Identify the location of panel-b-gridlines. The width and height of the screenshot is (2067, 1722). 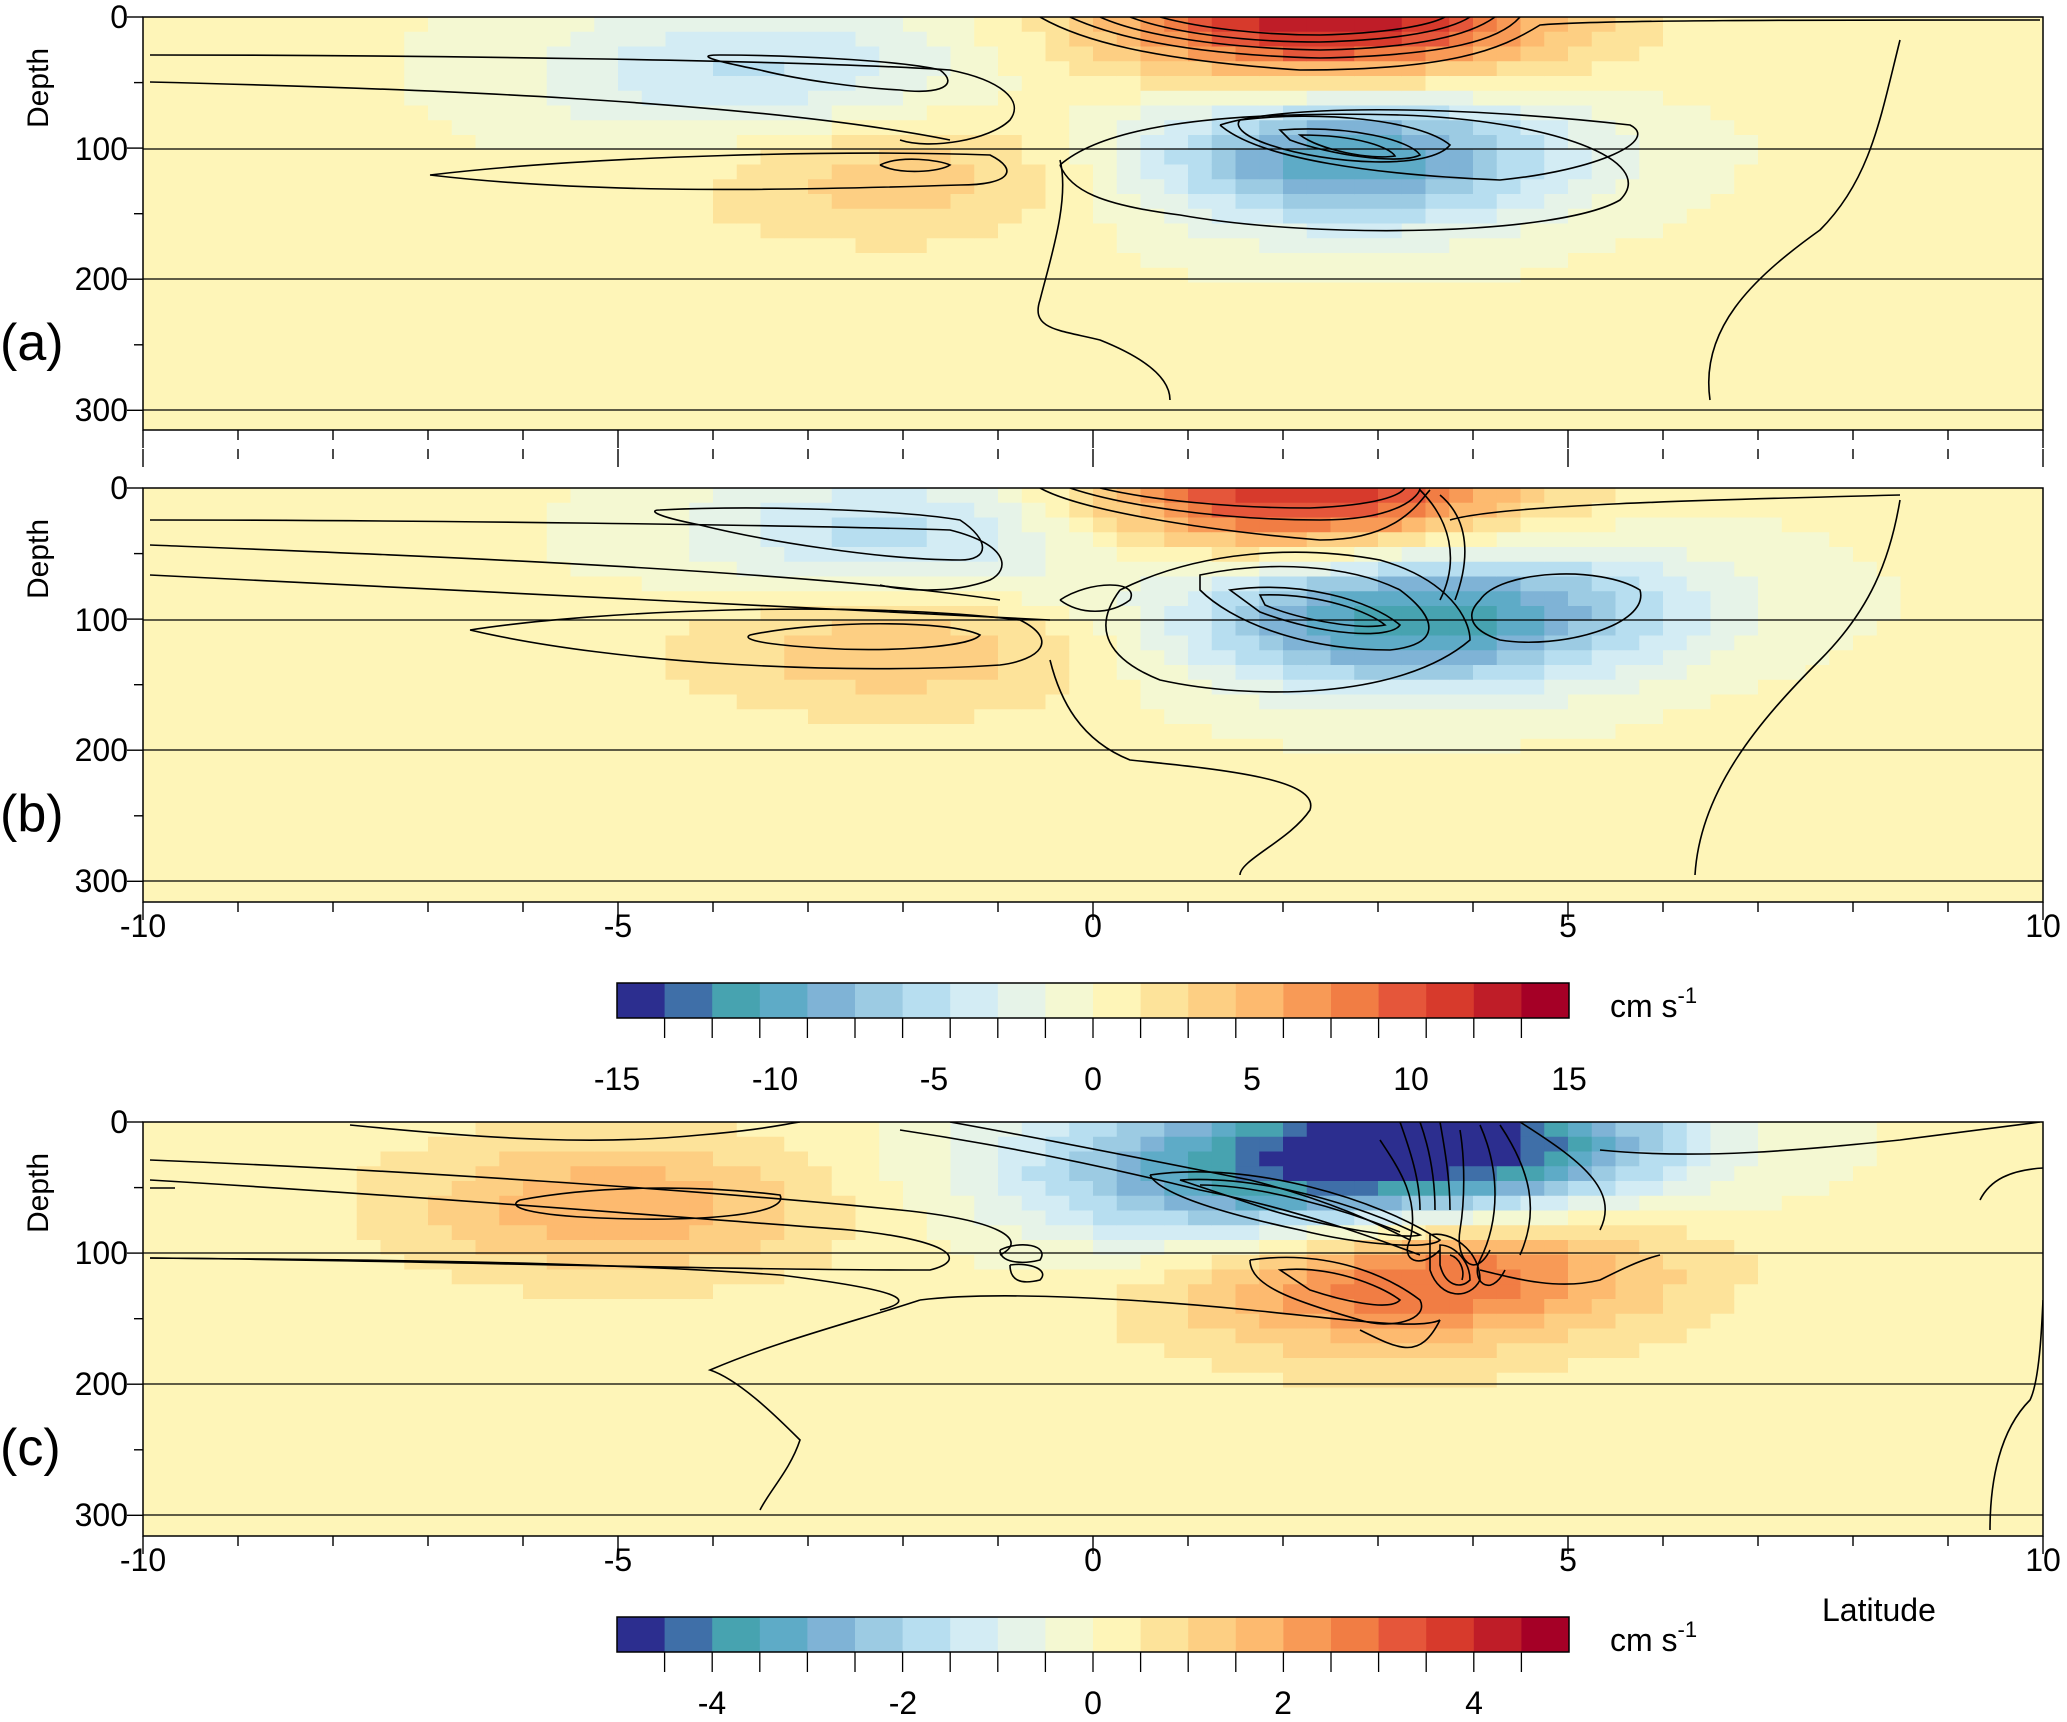
(1093, 750).